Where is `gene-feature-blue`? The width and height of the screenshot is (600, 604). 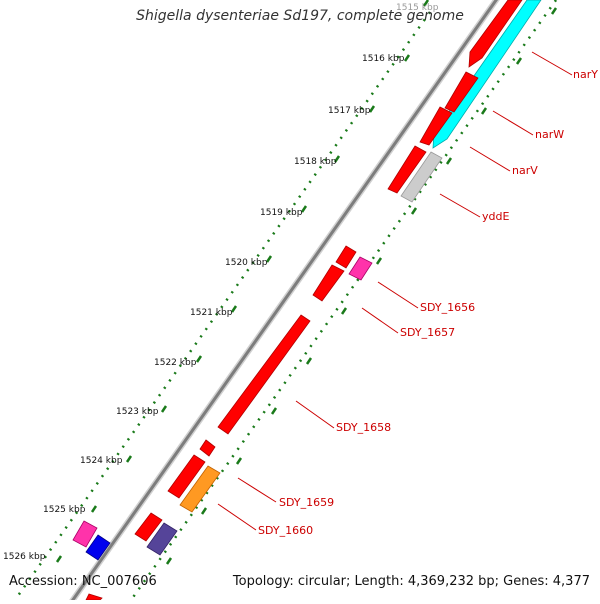
gene-feature-blue is located at coordinates (98, 547).